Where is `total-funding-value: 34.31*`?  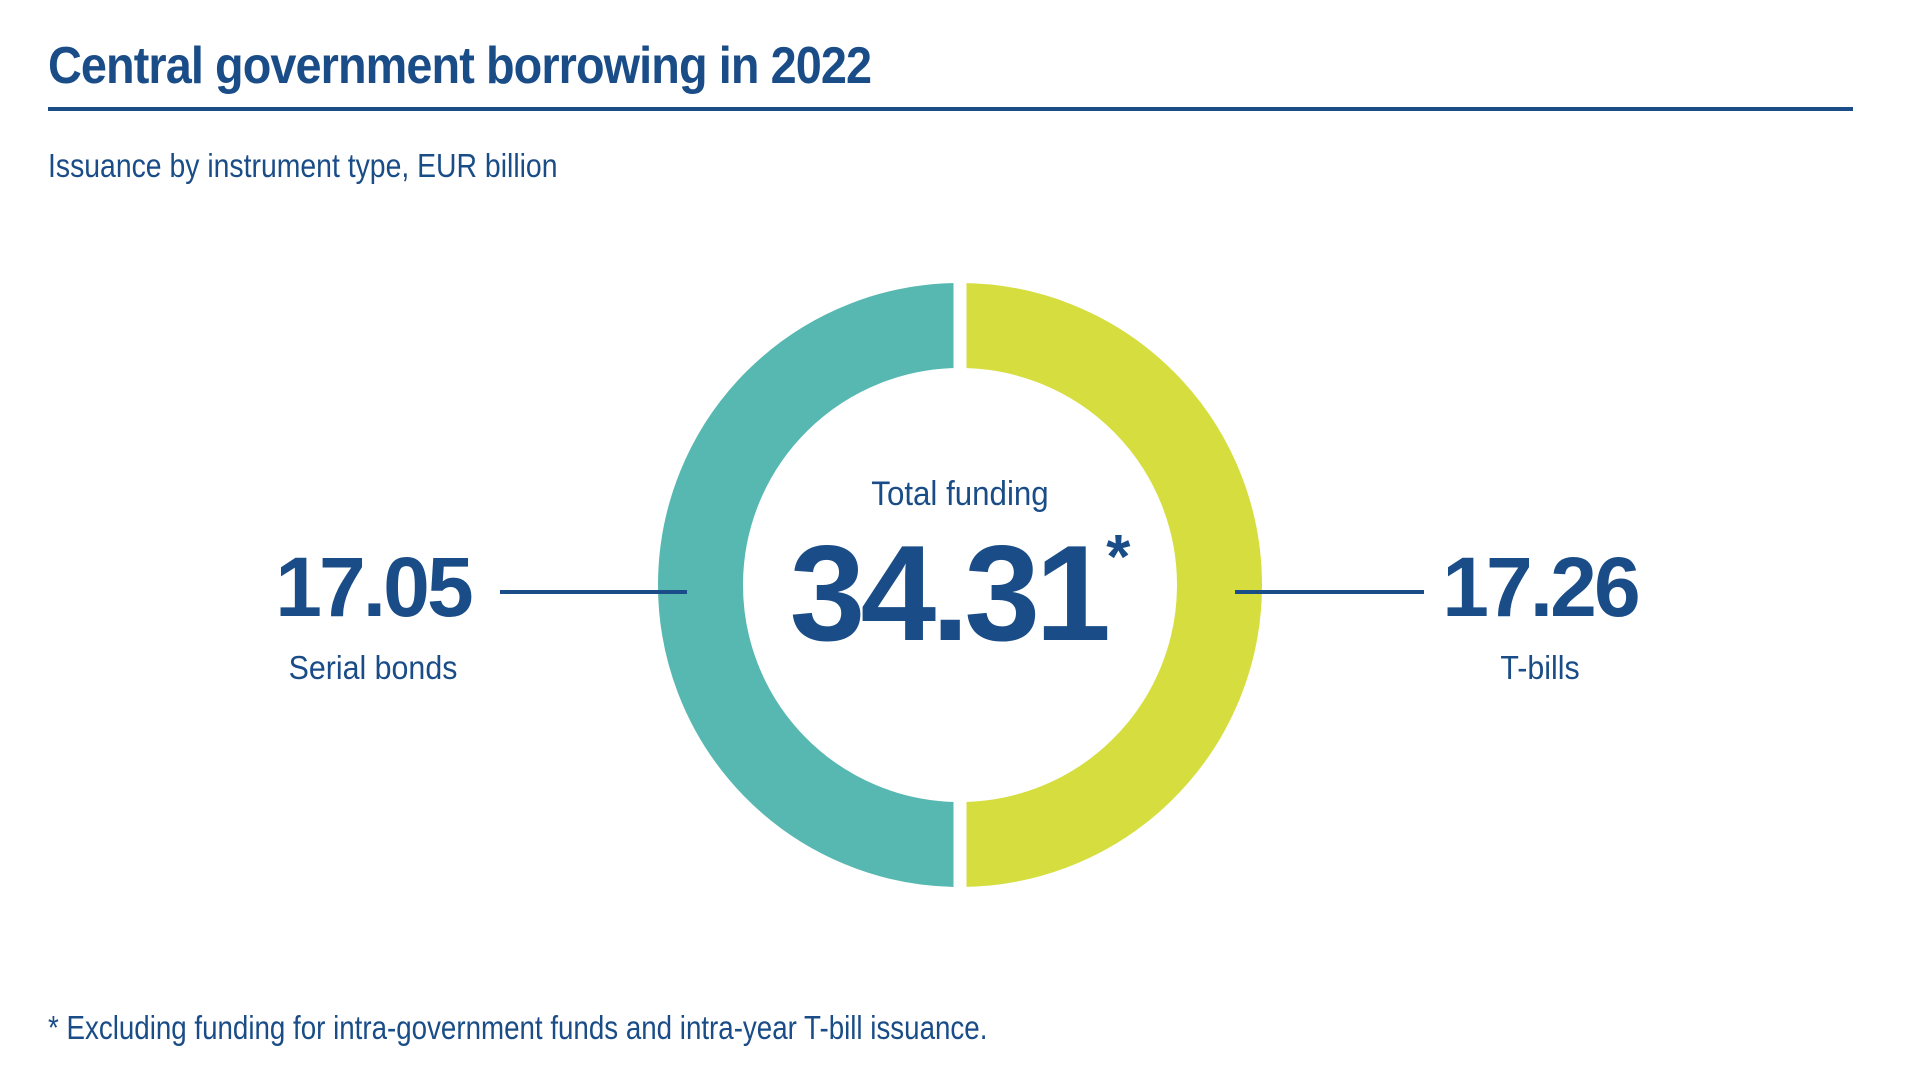 total-funding-value: 34.31* is located at coordinates (960, 593).